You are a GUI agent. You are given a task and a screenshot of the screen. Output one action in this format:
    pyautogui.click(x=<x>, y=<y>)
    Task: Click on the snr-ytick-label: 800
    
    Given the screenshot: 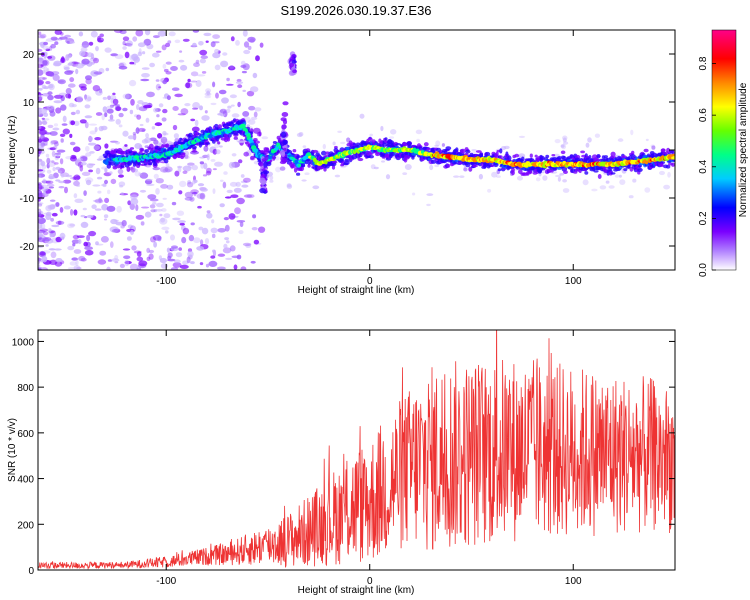 What is the action you would take?
    pyautogui.click(x=25, y=388)
    